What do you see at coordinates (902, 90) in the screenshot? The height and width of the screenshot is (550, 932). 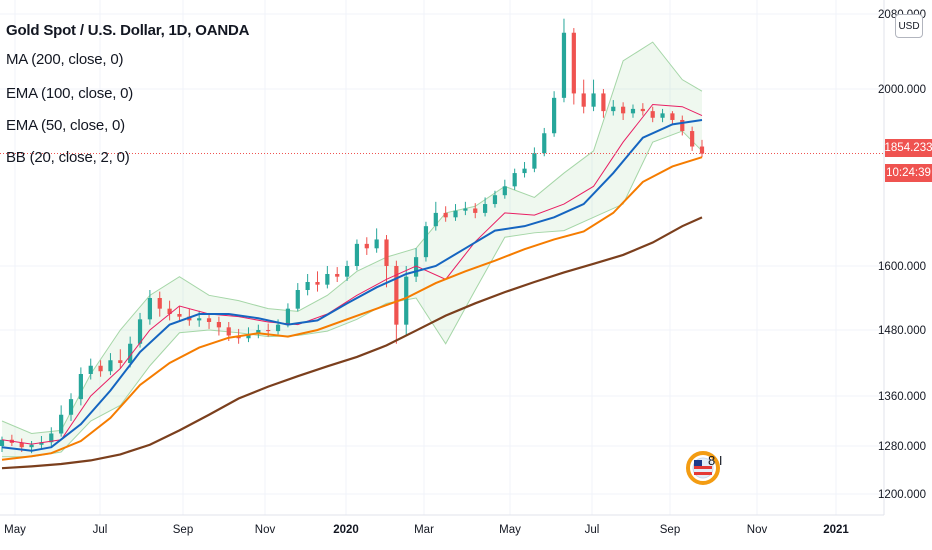 I see `y-tick-label: 2000.000` at bounding box center [902, 90].